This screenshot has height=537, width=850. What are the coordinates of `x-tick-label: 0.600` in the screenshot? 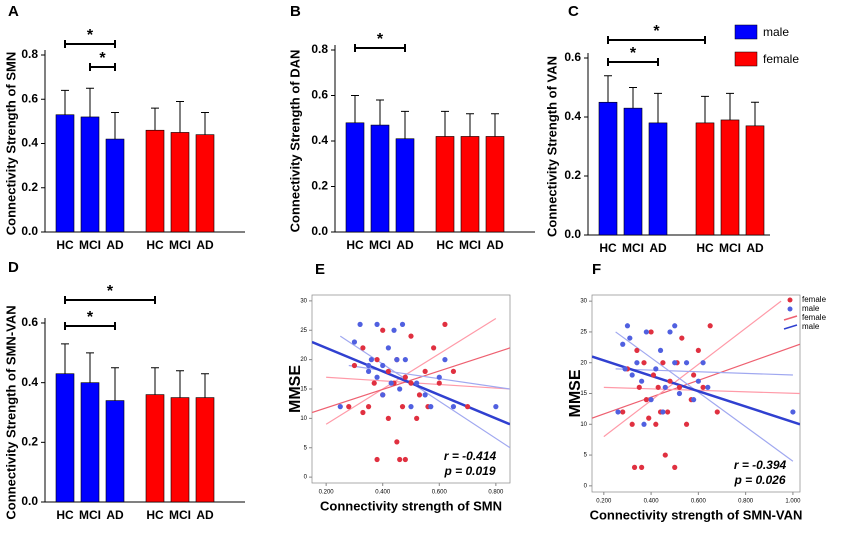 It's located at (440, 493).